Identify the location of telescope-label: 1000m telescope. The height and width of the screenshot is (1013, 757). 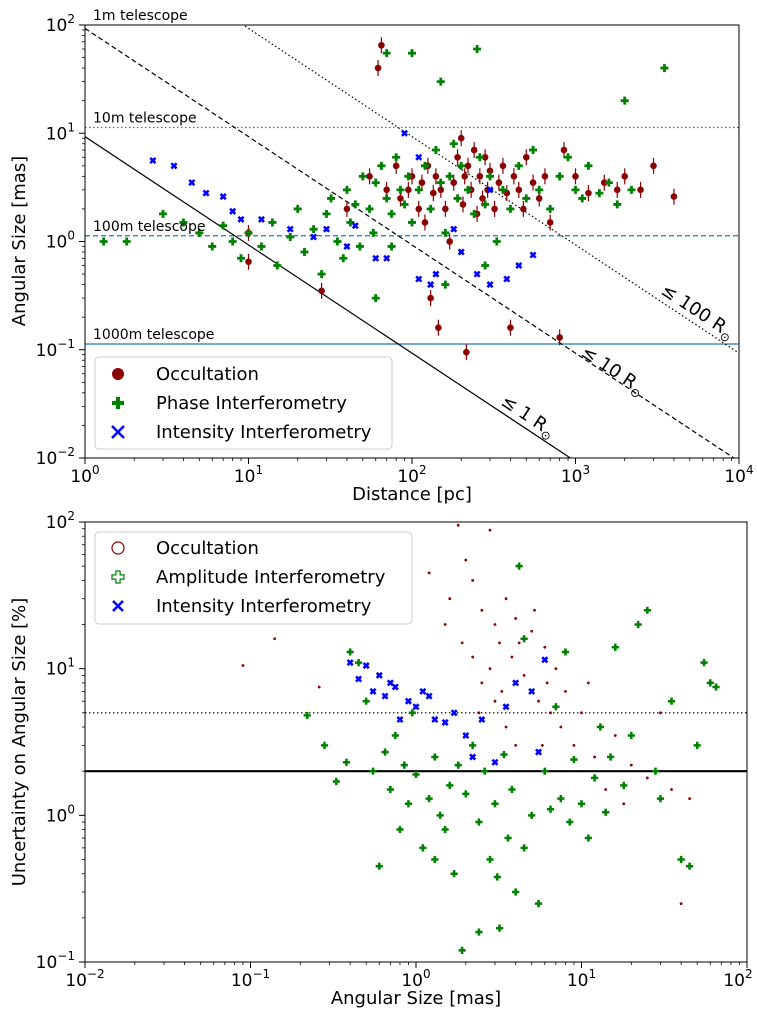
(153, 335).